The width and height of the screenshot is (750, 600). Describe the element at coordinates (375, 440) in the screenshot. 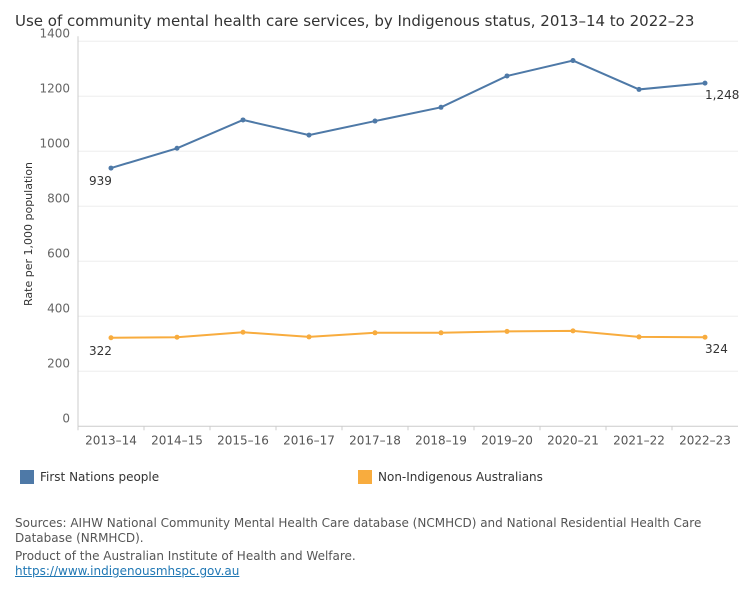

I see `x-tick-label: 2017–18` at that location.